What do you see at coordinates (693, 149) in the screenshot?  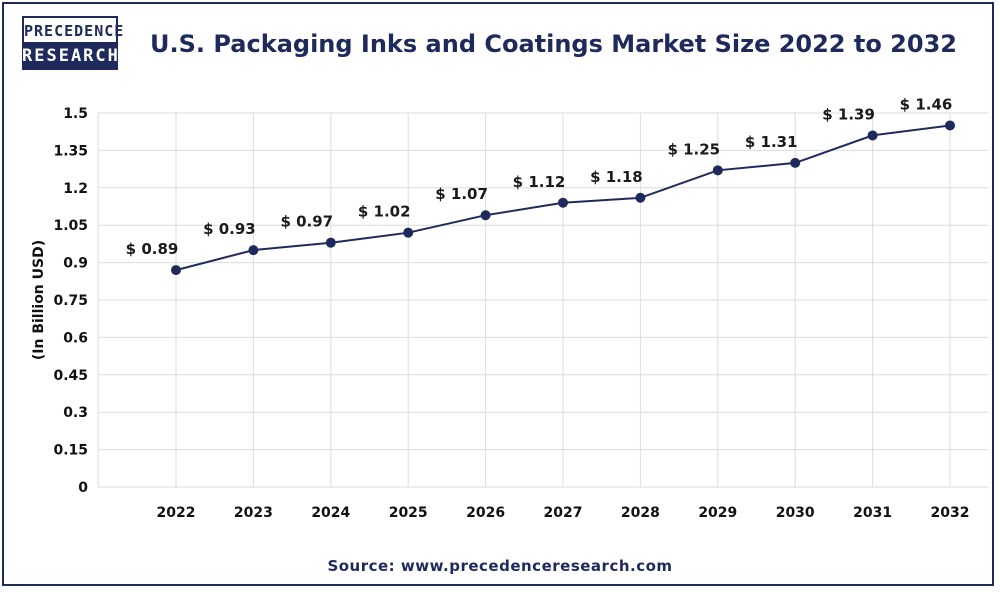 I see `data-label-2029: $ 1.25` at bounding box center [693, 149].